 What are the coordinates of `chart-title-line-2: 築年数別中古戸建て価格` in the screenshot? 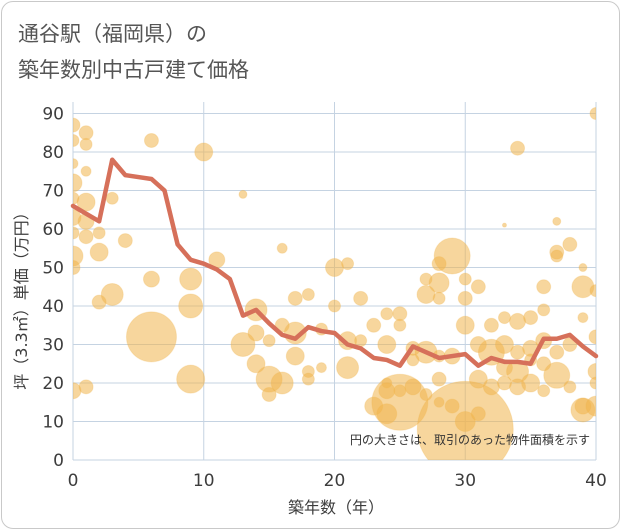 It's located at (133, 70).